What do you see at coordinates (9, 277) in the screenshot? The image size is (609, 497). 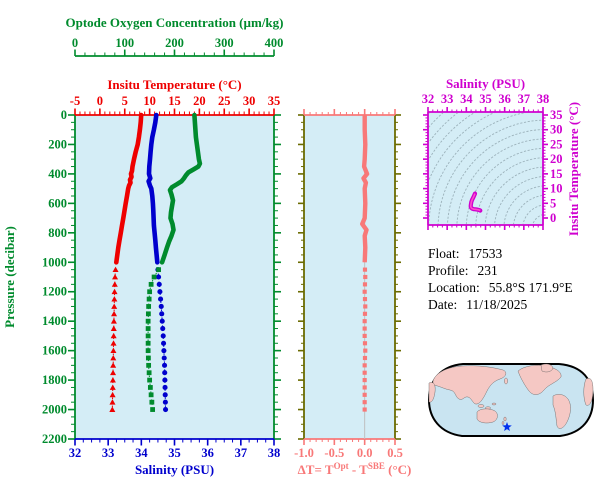 I see `pressure-axis-title: Pressure (decibar)` at bounding box center [9, 277].